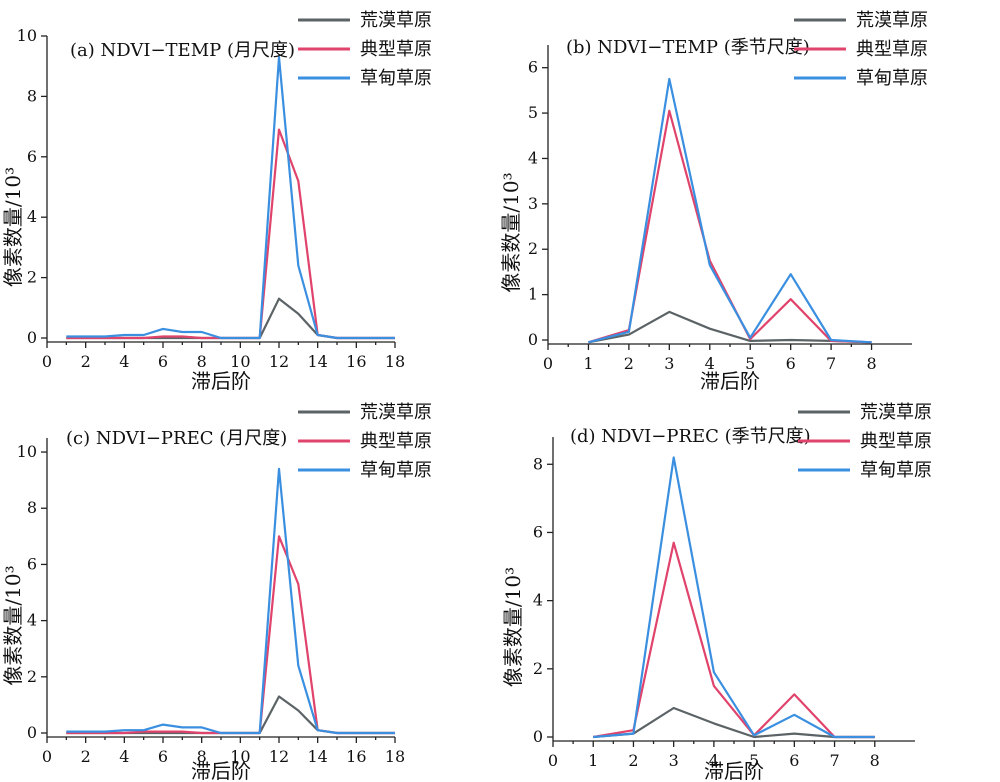 Image resolution: width=1000 pixels, height=782 pixels. I want to click on y-tick-label: 3, so click(533, 203).